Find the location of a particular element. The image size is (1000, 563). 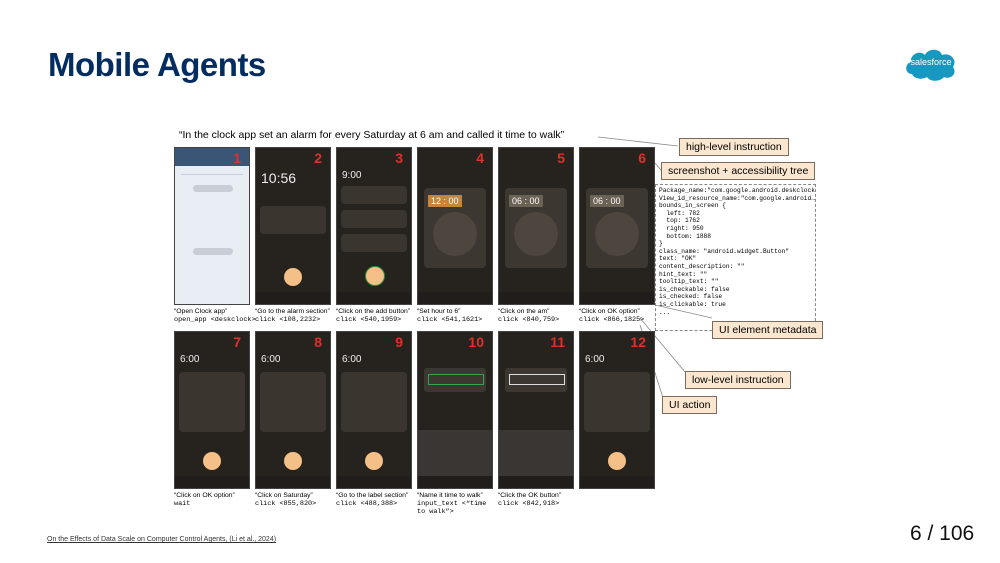

ui-action-label: UI action is located at coordinates (690, 405).